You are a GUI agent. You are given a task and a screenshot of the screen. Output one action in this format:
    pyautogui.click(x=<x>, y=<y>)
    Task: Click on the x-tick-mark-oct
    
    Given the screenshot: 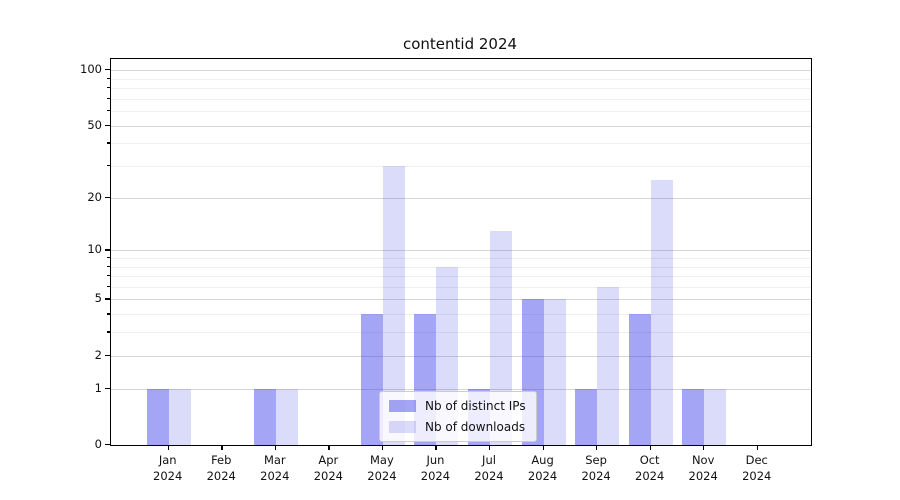 What is the action you would take?
    pyautogui.click(x=650, y=447)
    